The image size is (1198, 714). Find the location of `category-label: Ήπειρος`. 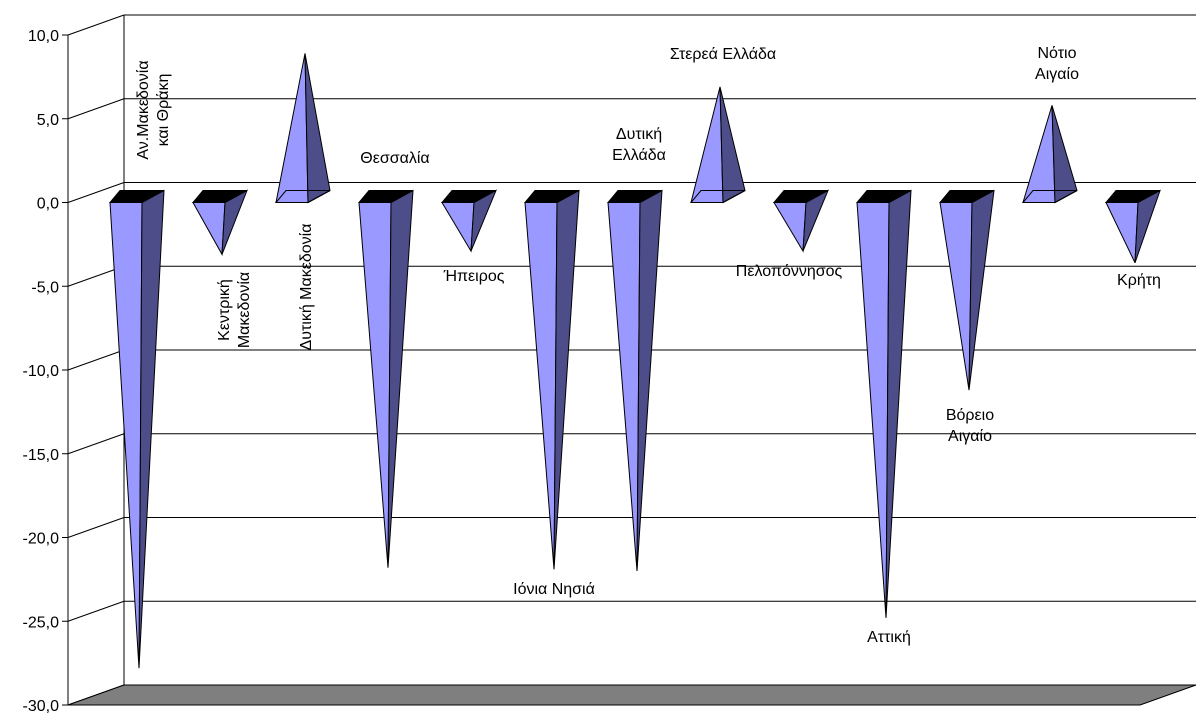

category-label: Ήπειρος is located at coordinates (474, 276).